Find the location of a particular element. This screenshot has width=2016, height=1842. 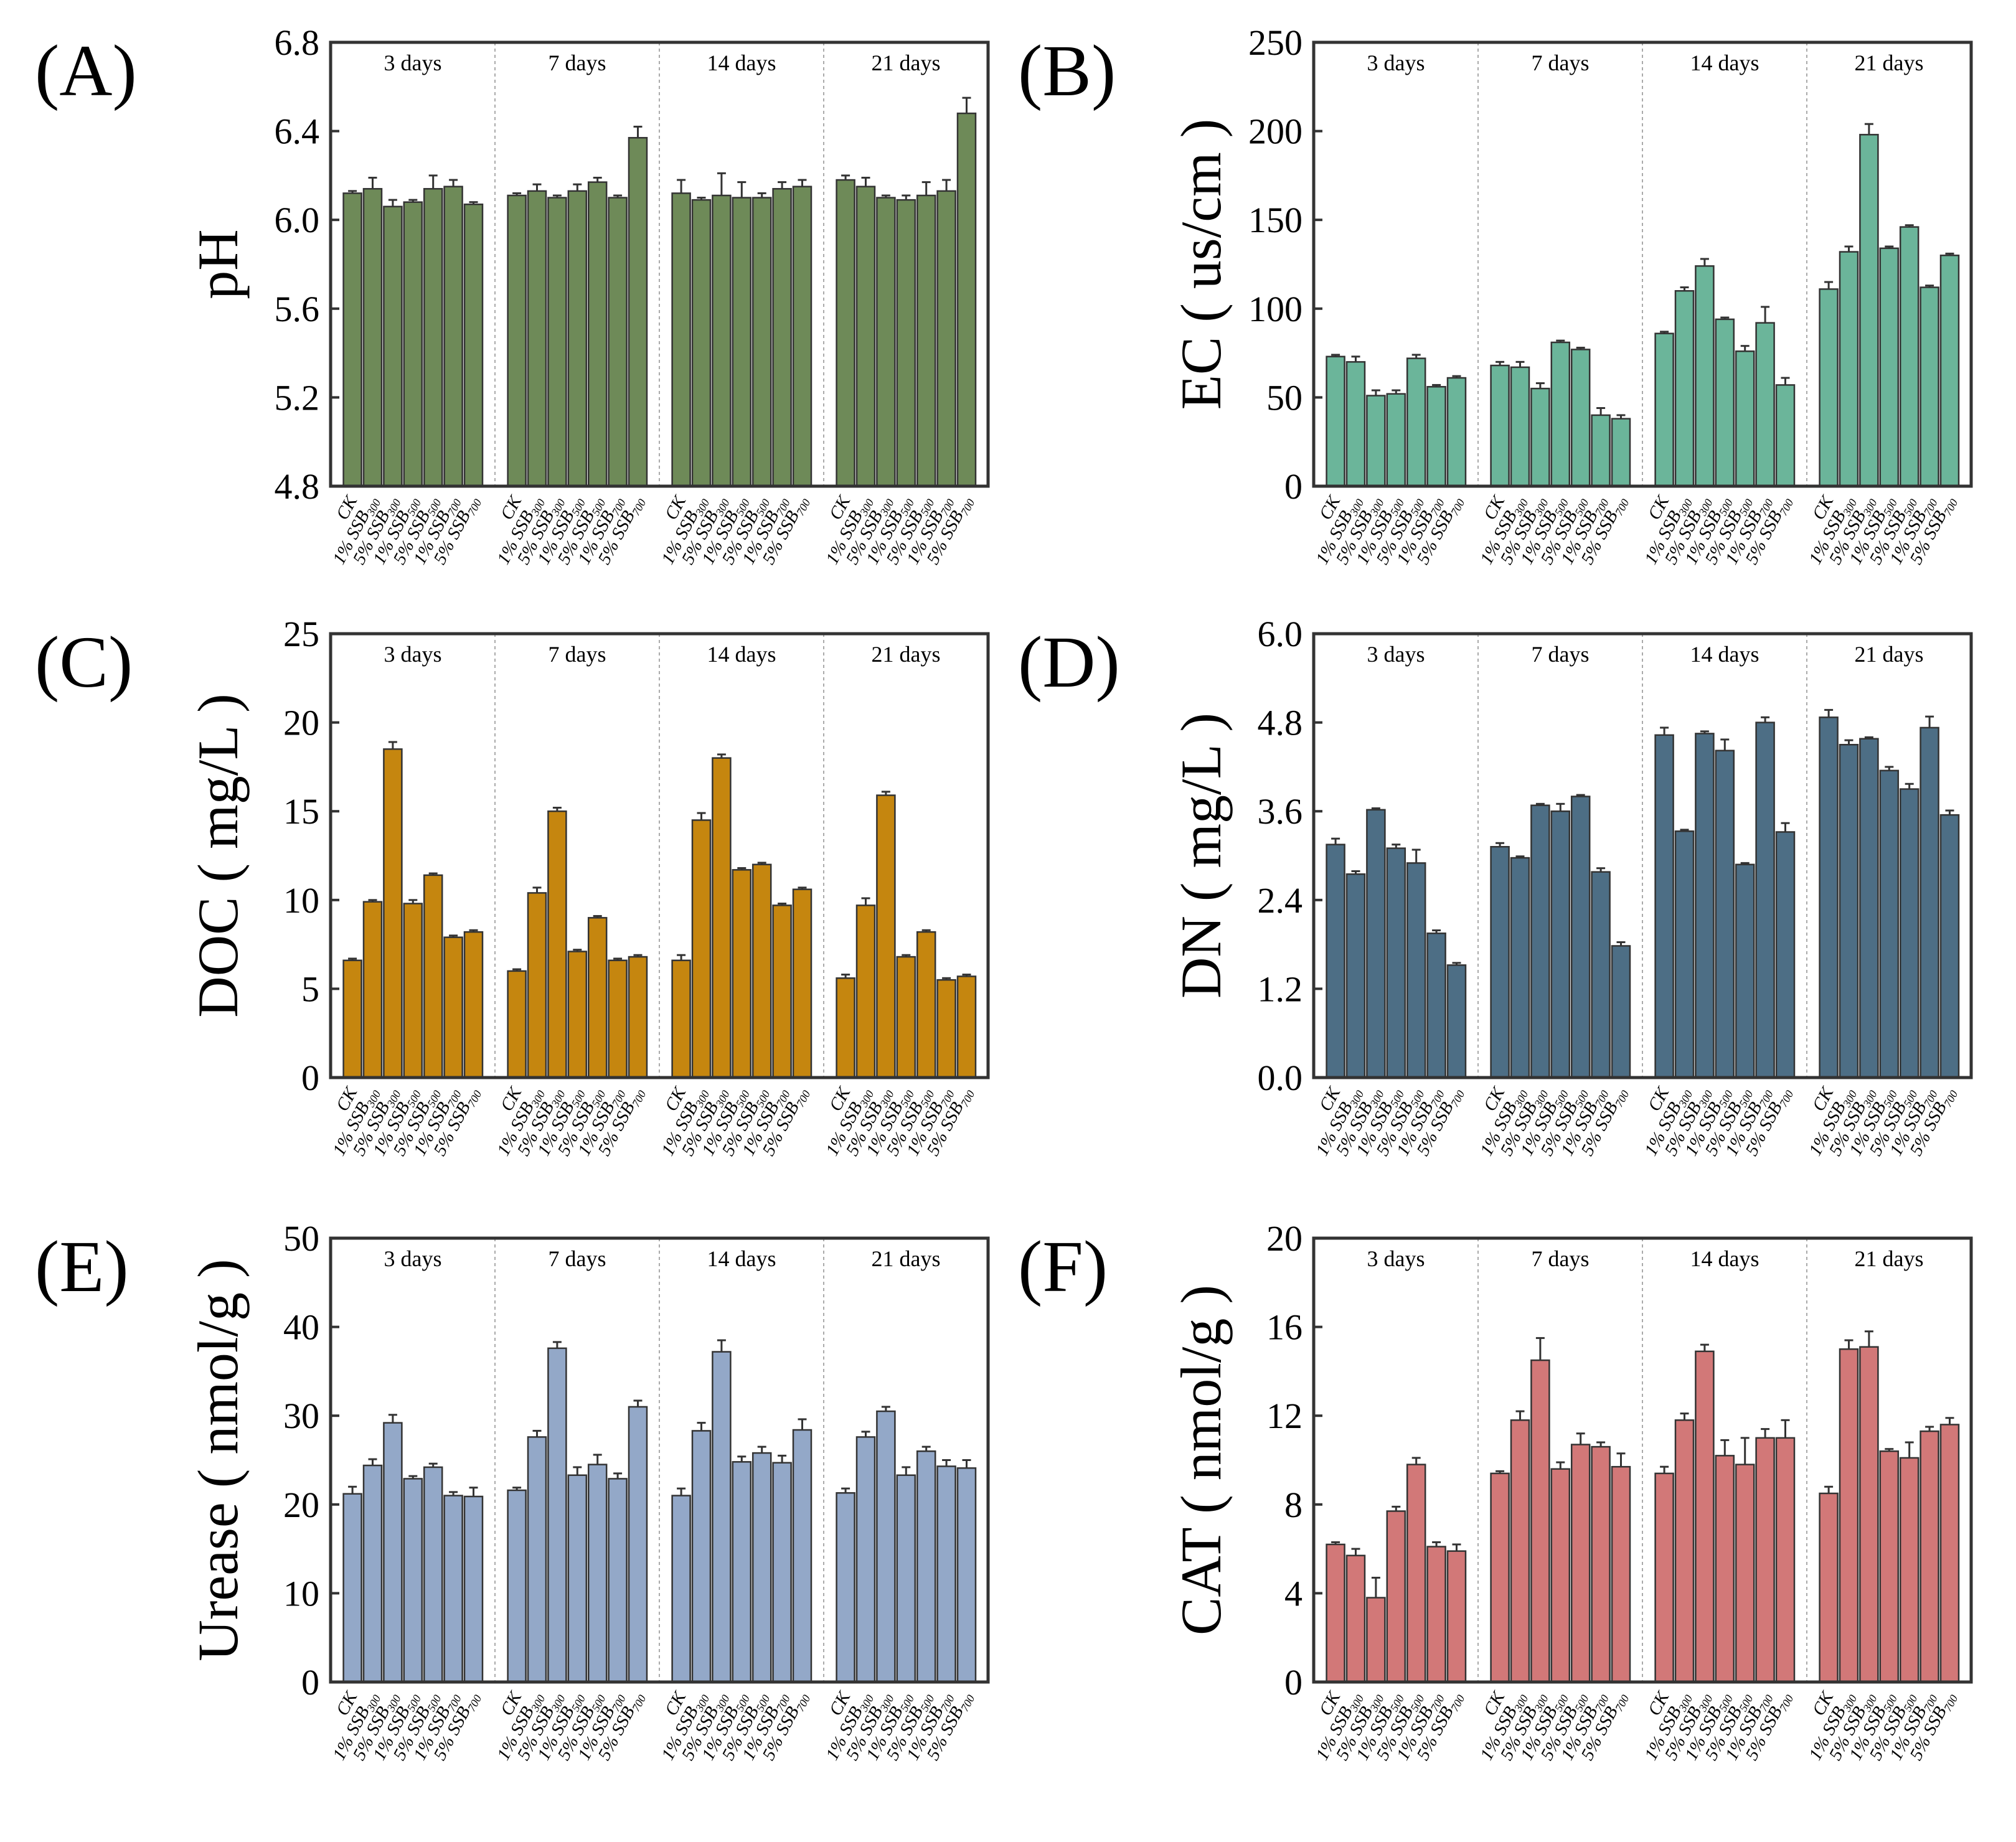

y-tick-label: 6.0 is located at coordinates (297, 220).